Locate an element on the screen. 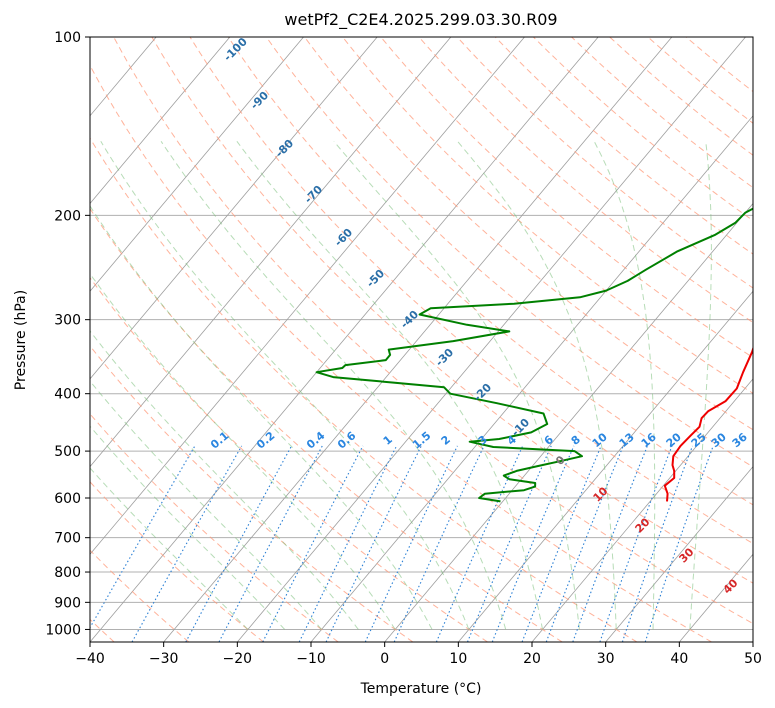  y-axis-label: Pressure (hPa) is located at coordinates (21, 340).